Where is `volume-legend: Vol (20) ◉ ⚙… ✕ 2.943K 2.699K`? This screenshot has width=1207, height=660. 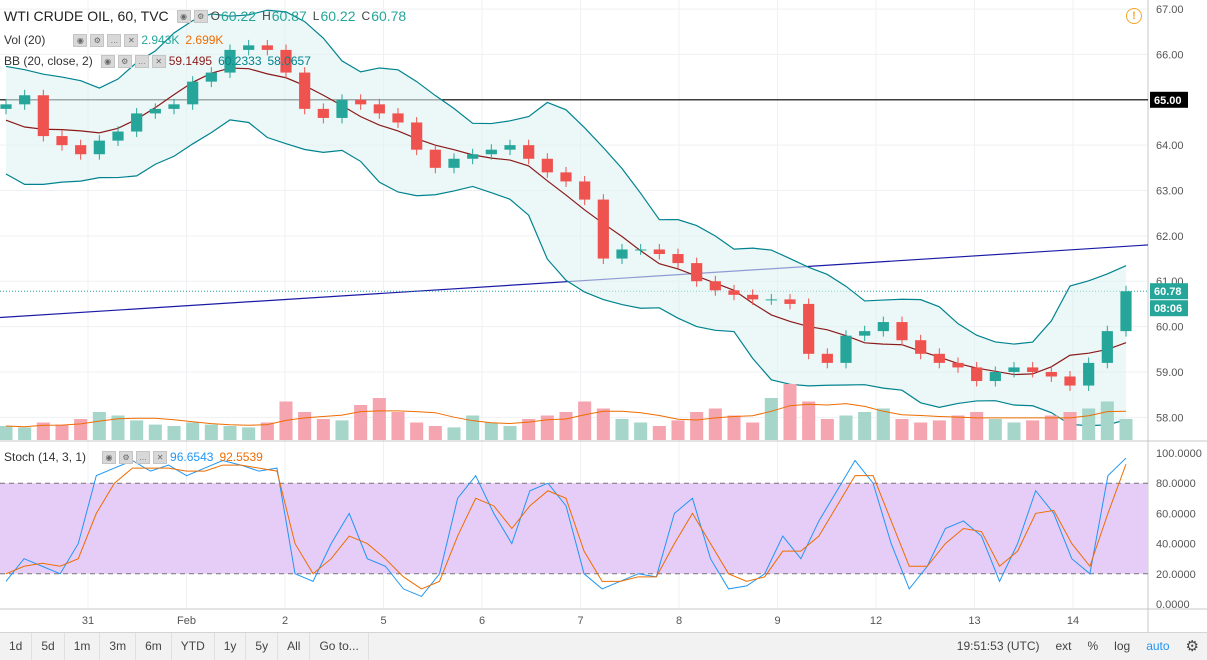
volume-legend: Vol (20) ◉ ⚙… ✕ 2.943K 2.699K is located at coordinates (116, 40).